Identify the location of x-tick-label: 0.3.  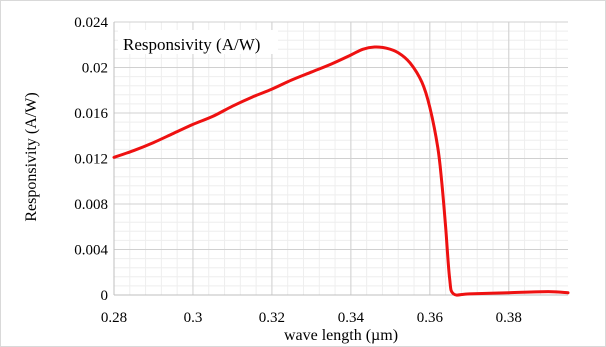
(193, 318).